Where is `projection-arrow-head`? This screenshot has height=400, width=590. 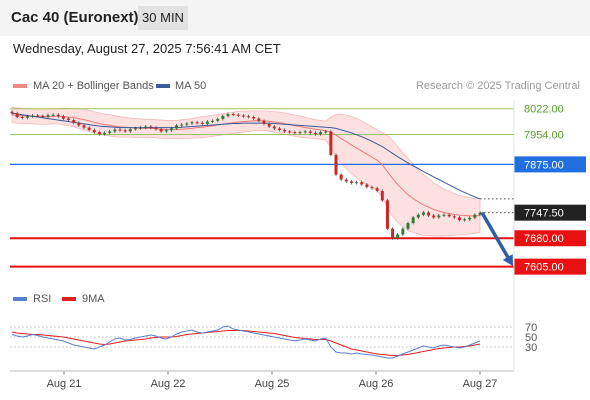 projection-arrow-head is located at coordinates (508, 260).